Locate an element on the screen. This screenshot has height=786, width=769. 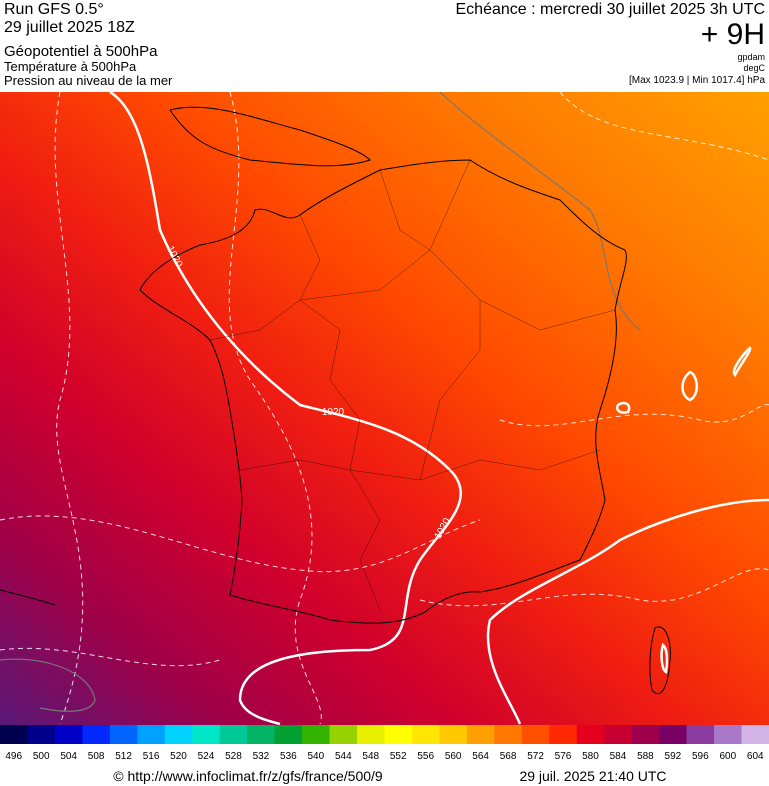
scale-label: 496 is located at coordinates (13, 756).